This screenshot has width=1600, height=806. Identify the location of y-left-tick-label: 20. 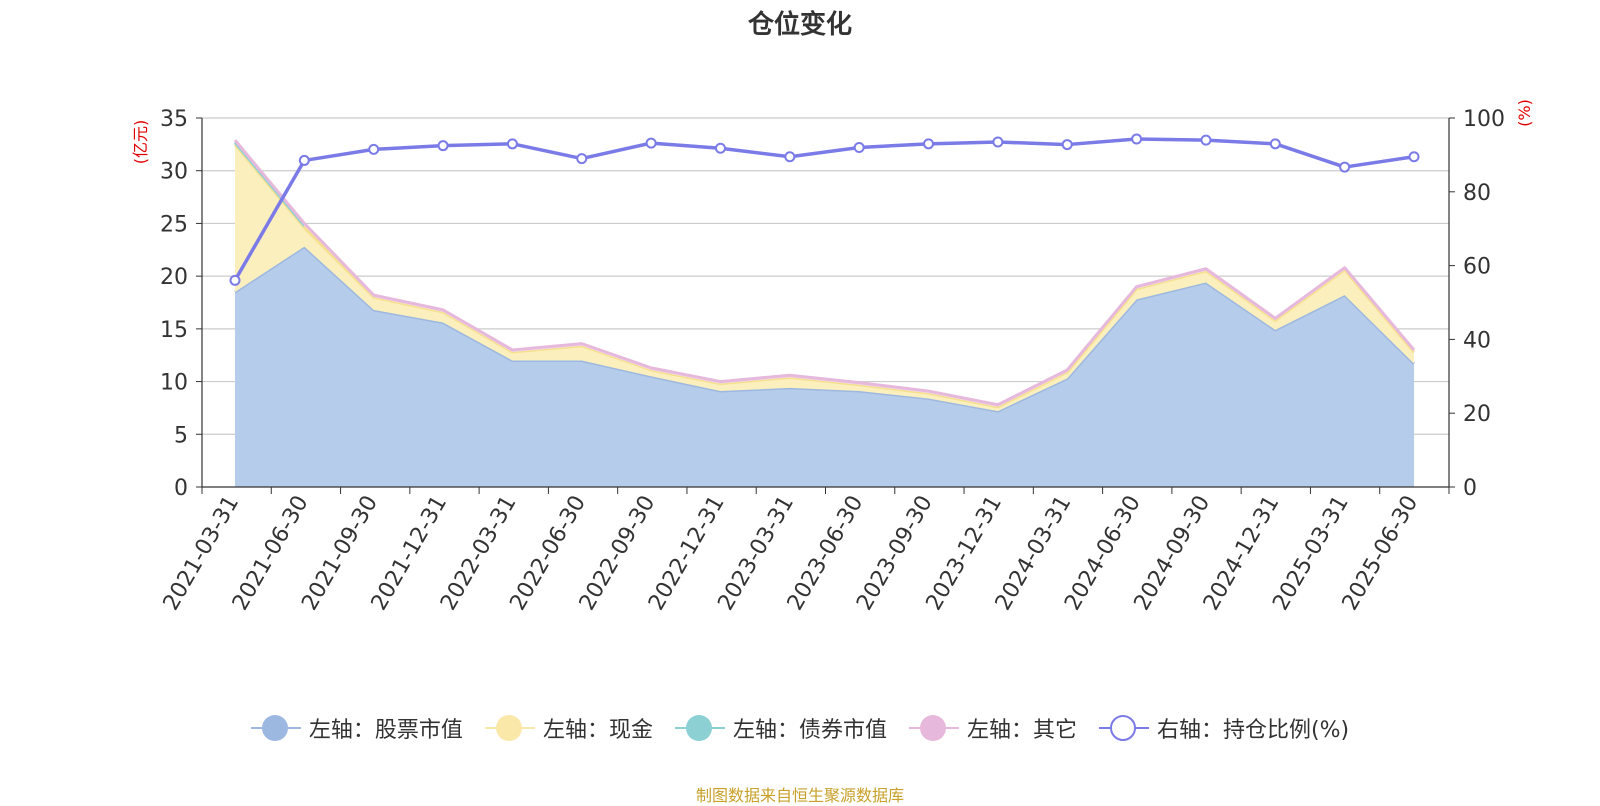
(174, 277).